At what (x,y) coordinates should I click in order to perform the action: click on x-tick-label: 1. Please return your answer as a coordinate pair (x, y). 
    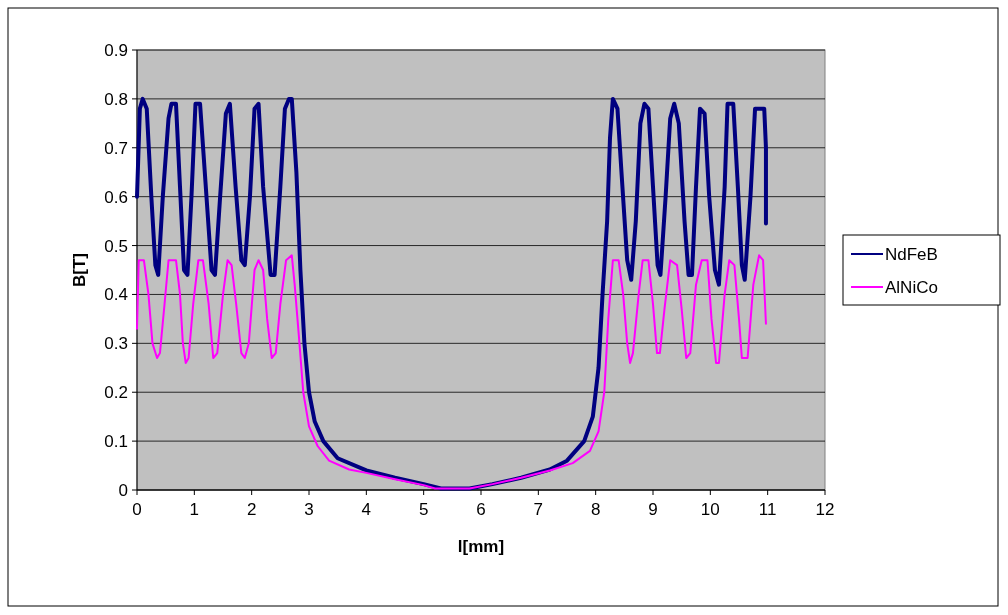
    Looking at the image, I should click on (194, 509).